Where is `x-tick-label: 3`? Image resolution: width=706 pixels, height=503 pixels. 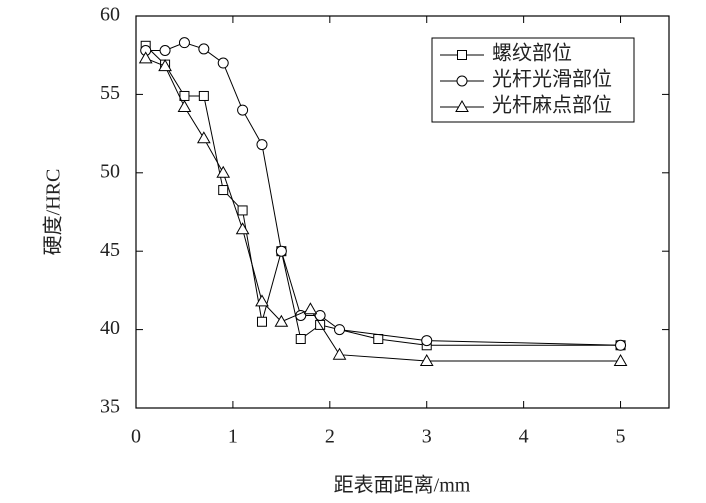 x-tick-label: 3 is located at coordinates (427, 437).